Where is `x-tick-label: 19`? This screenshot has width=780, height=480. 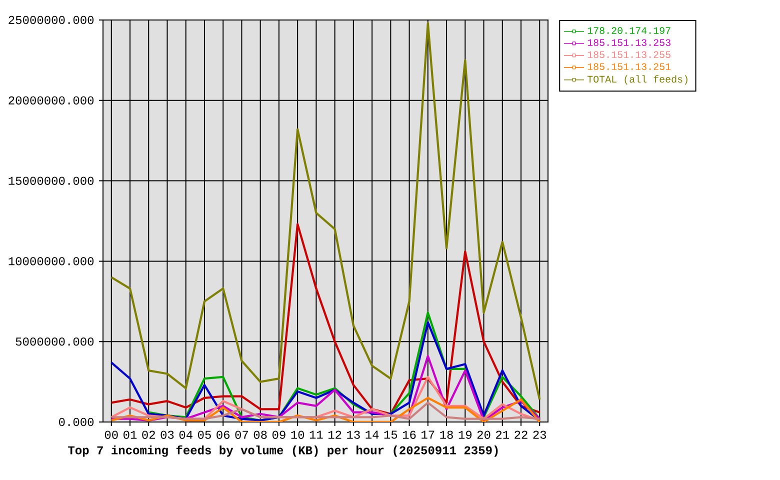 x-tick-label: 19 is located at coordinates (465, 434).